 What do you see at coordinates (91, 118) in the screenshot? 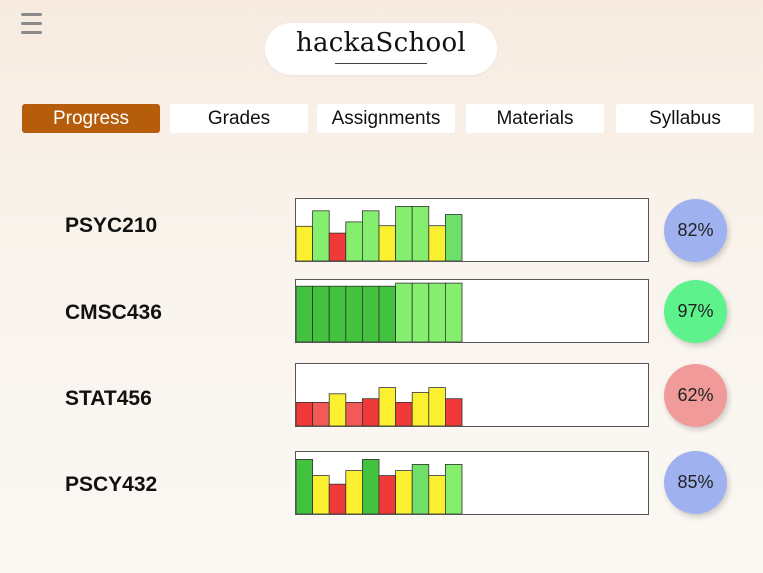
I see `tab-progress: Progress` at bounding box center [91, 118].